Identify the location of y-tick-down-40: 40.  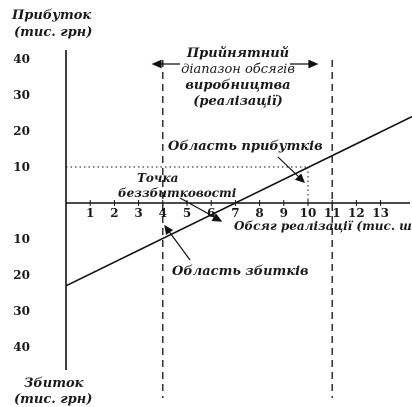
(21, 347).